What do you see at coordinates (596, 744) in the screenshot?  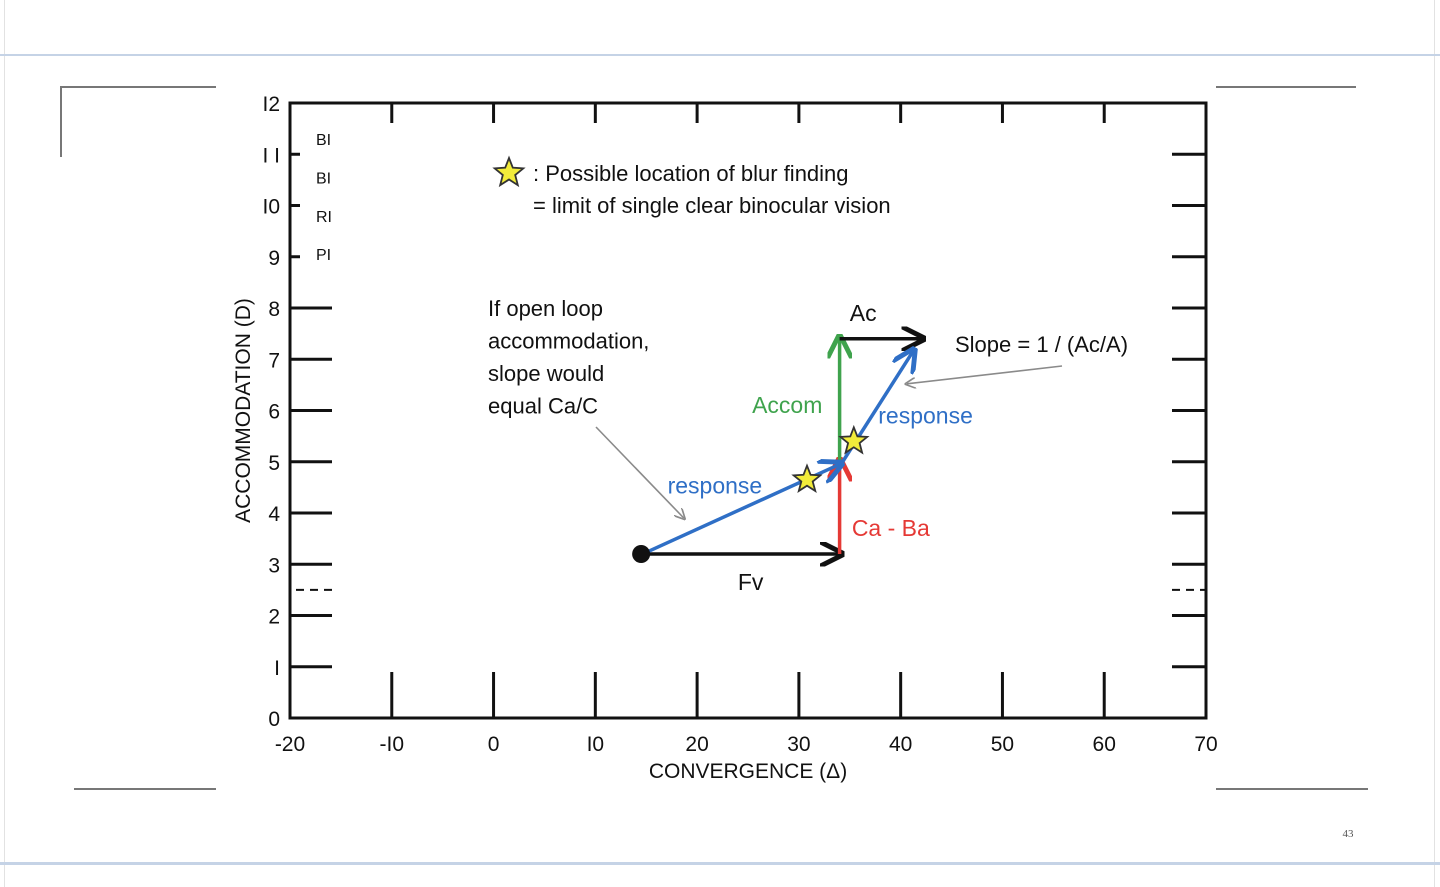 I see `x-tick-label: I0` at bounding box center [596, 744].